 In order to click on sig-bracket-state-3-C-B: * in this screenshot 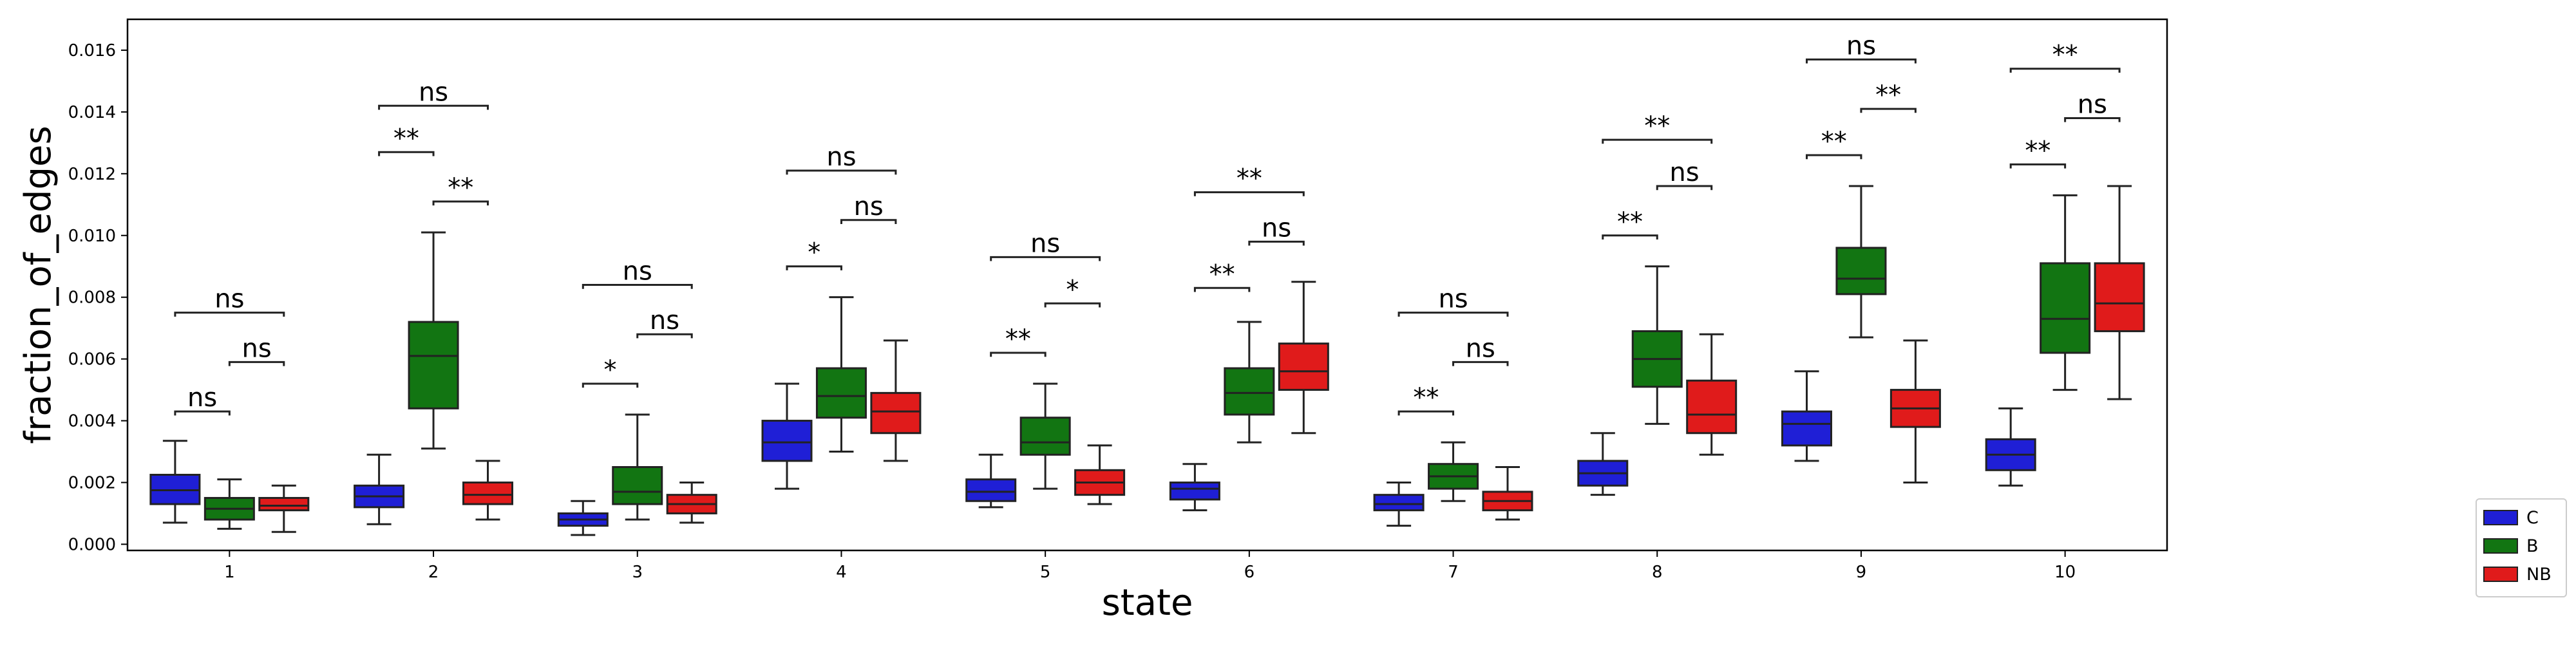, I will do `click(610, 371)`.